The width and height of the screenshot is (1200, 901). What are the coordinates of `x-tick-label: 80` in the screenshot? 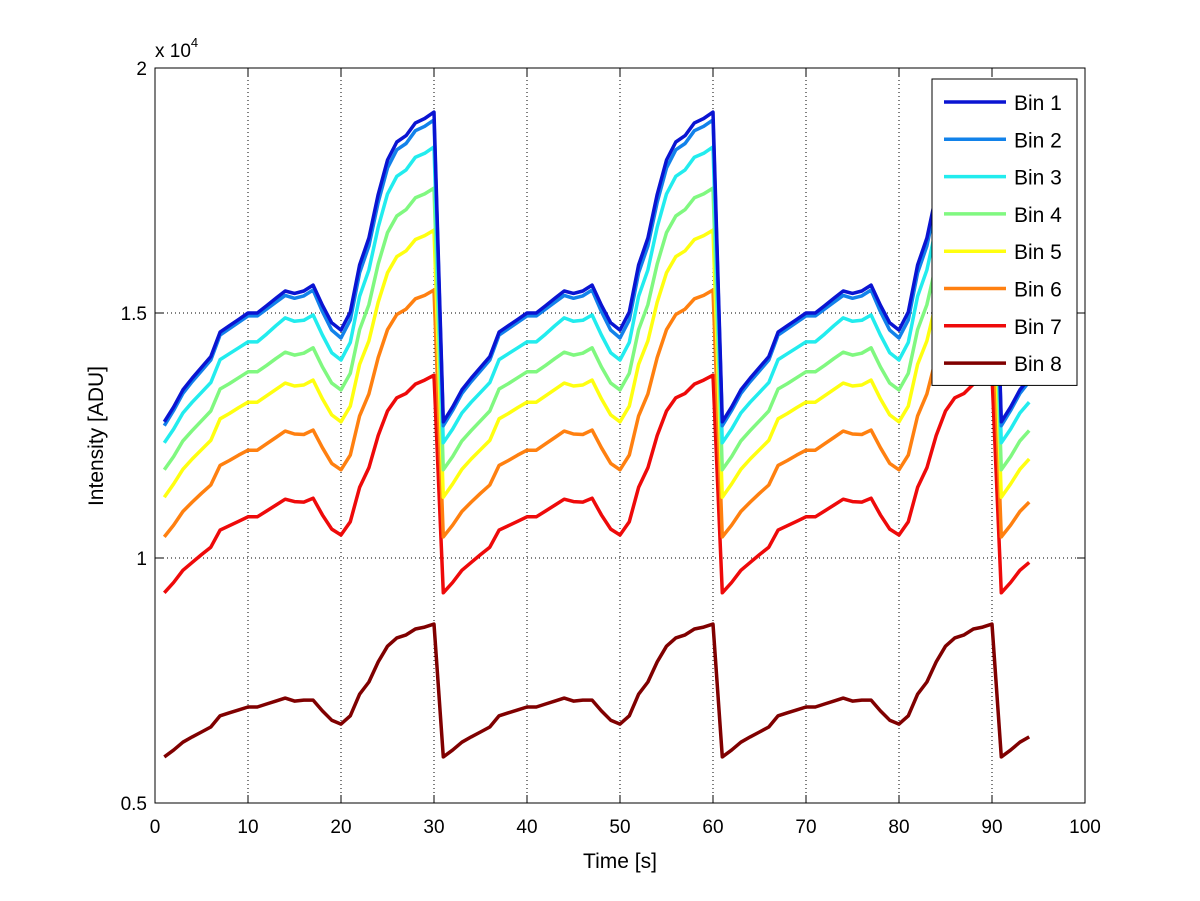 It's located at (898, 827).